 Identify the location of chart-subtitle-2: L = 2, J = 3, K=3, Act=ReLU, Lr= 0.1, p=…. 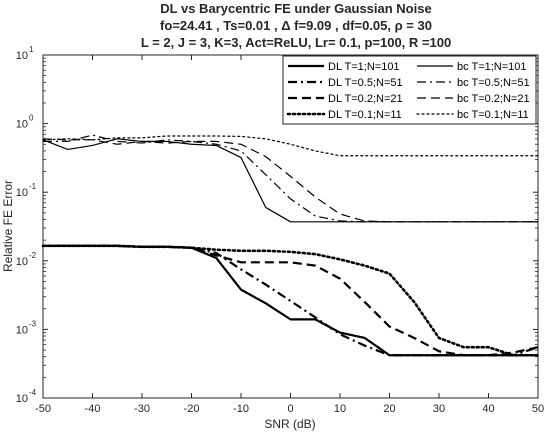
(296, 42).